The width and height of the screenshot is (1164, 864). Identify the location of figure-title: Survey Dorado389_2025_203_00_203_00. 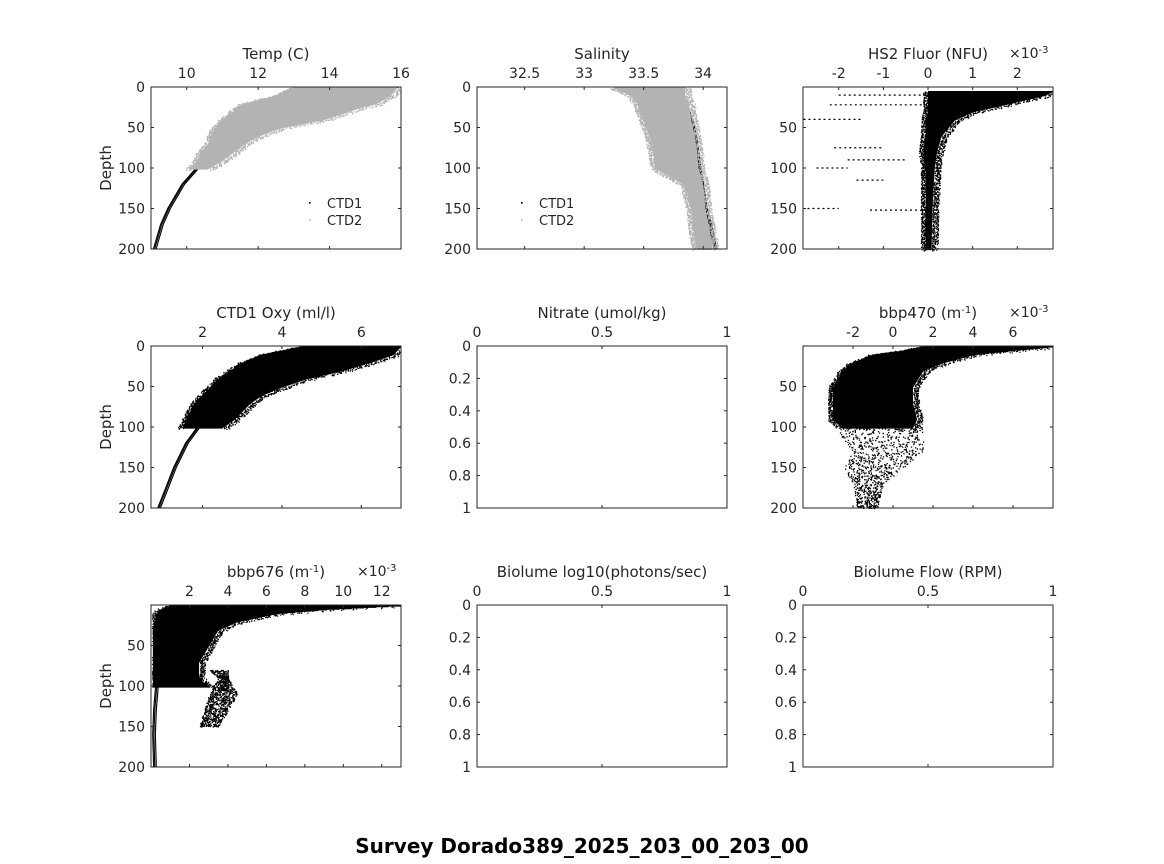
(582, 846).